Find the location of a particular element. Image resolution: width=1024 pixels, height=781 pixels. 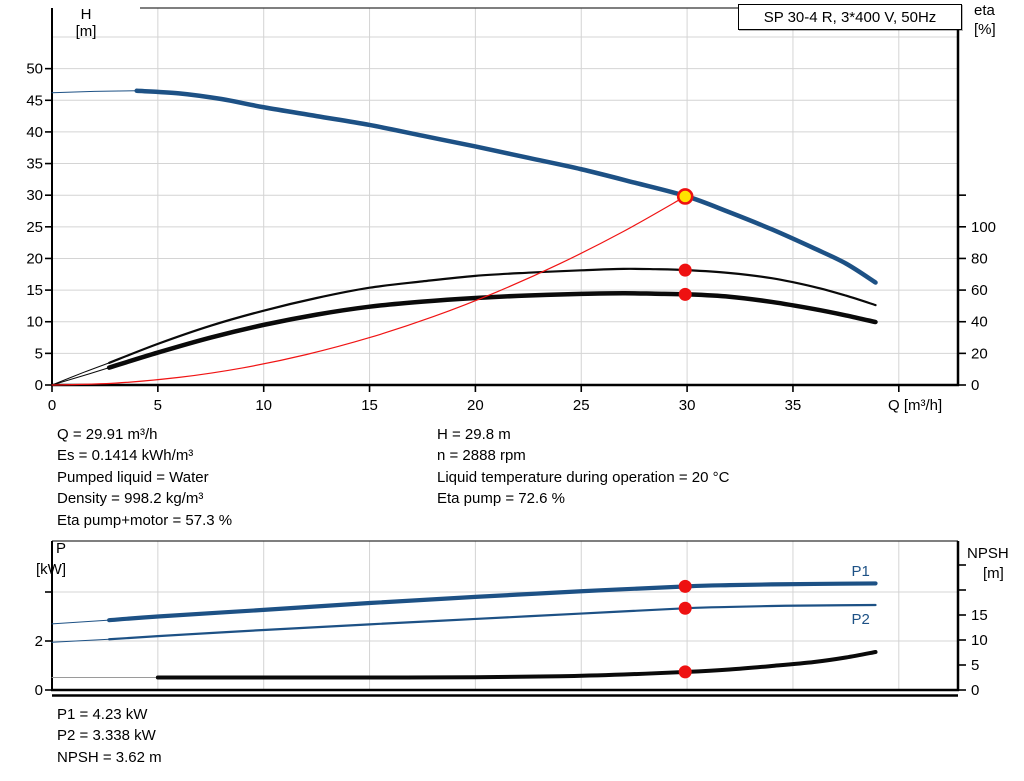

npsh-point is located at coordinates (685, 672).